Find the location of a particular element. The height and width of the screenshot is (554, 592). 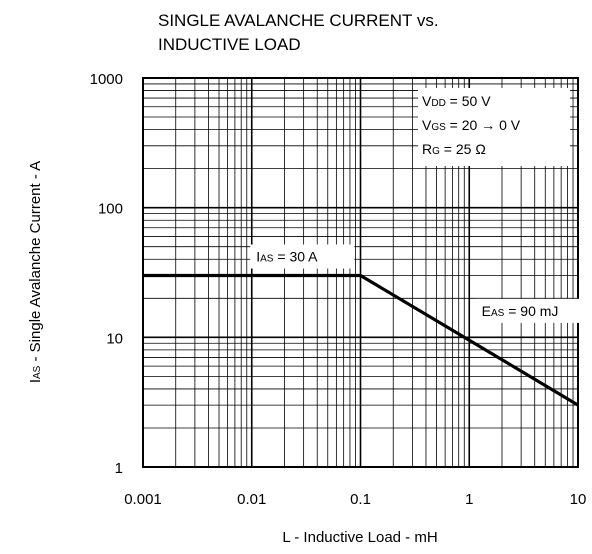

conditions-box is located at coordinates (494, 127).